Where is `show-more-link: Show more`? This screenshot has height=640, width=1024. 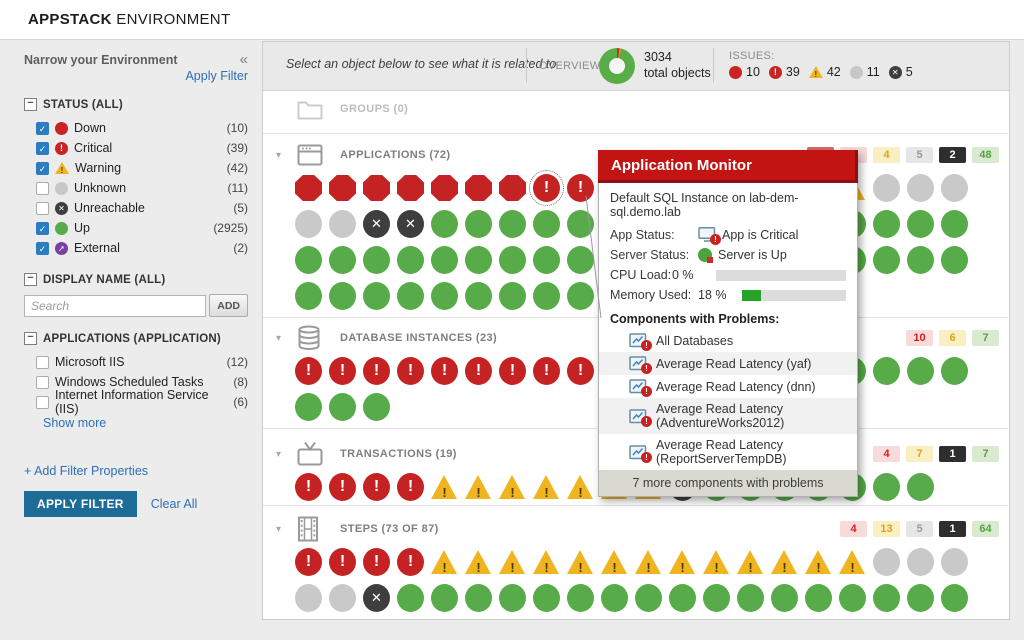
show-more-link: Show more is located at coordinates (75, 423).